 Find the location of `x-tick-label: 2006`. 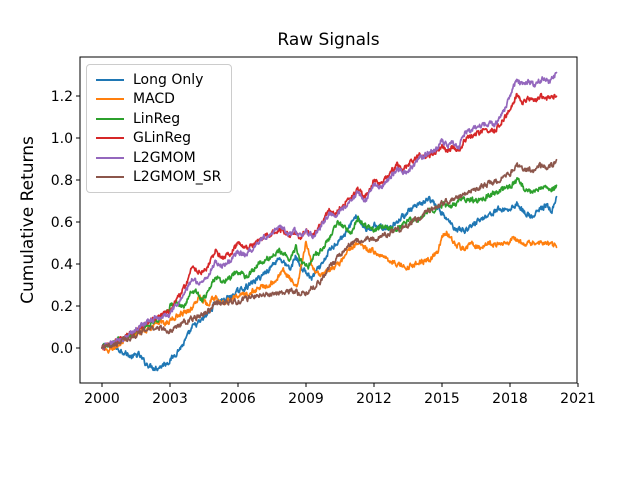

x-tick-label: 2006 is located at coordinates (238, 399).